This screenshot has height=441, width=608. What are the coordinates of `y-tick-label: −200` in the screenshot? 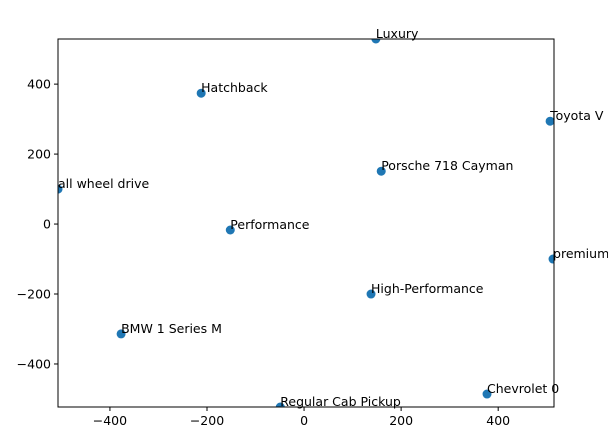 It's located at (34, 294).